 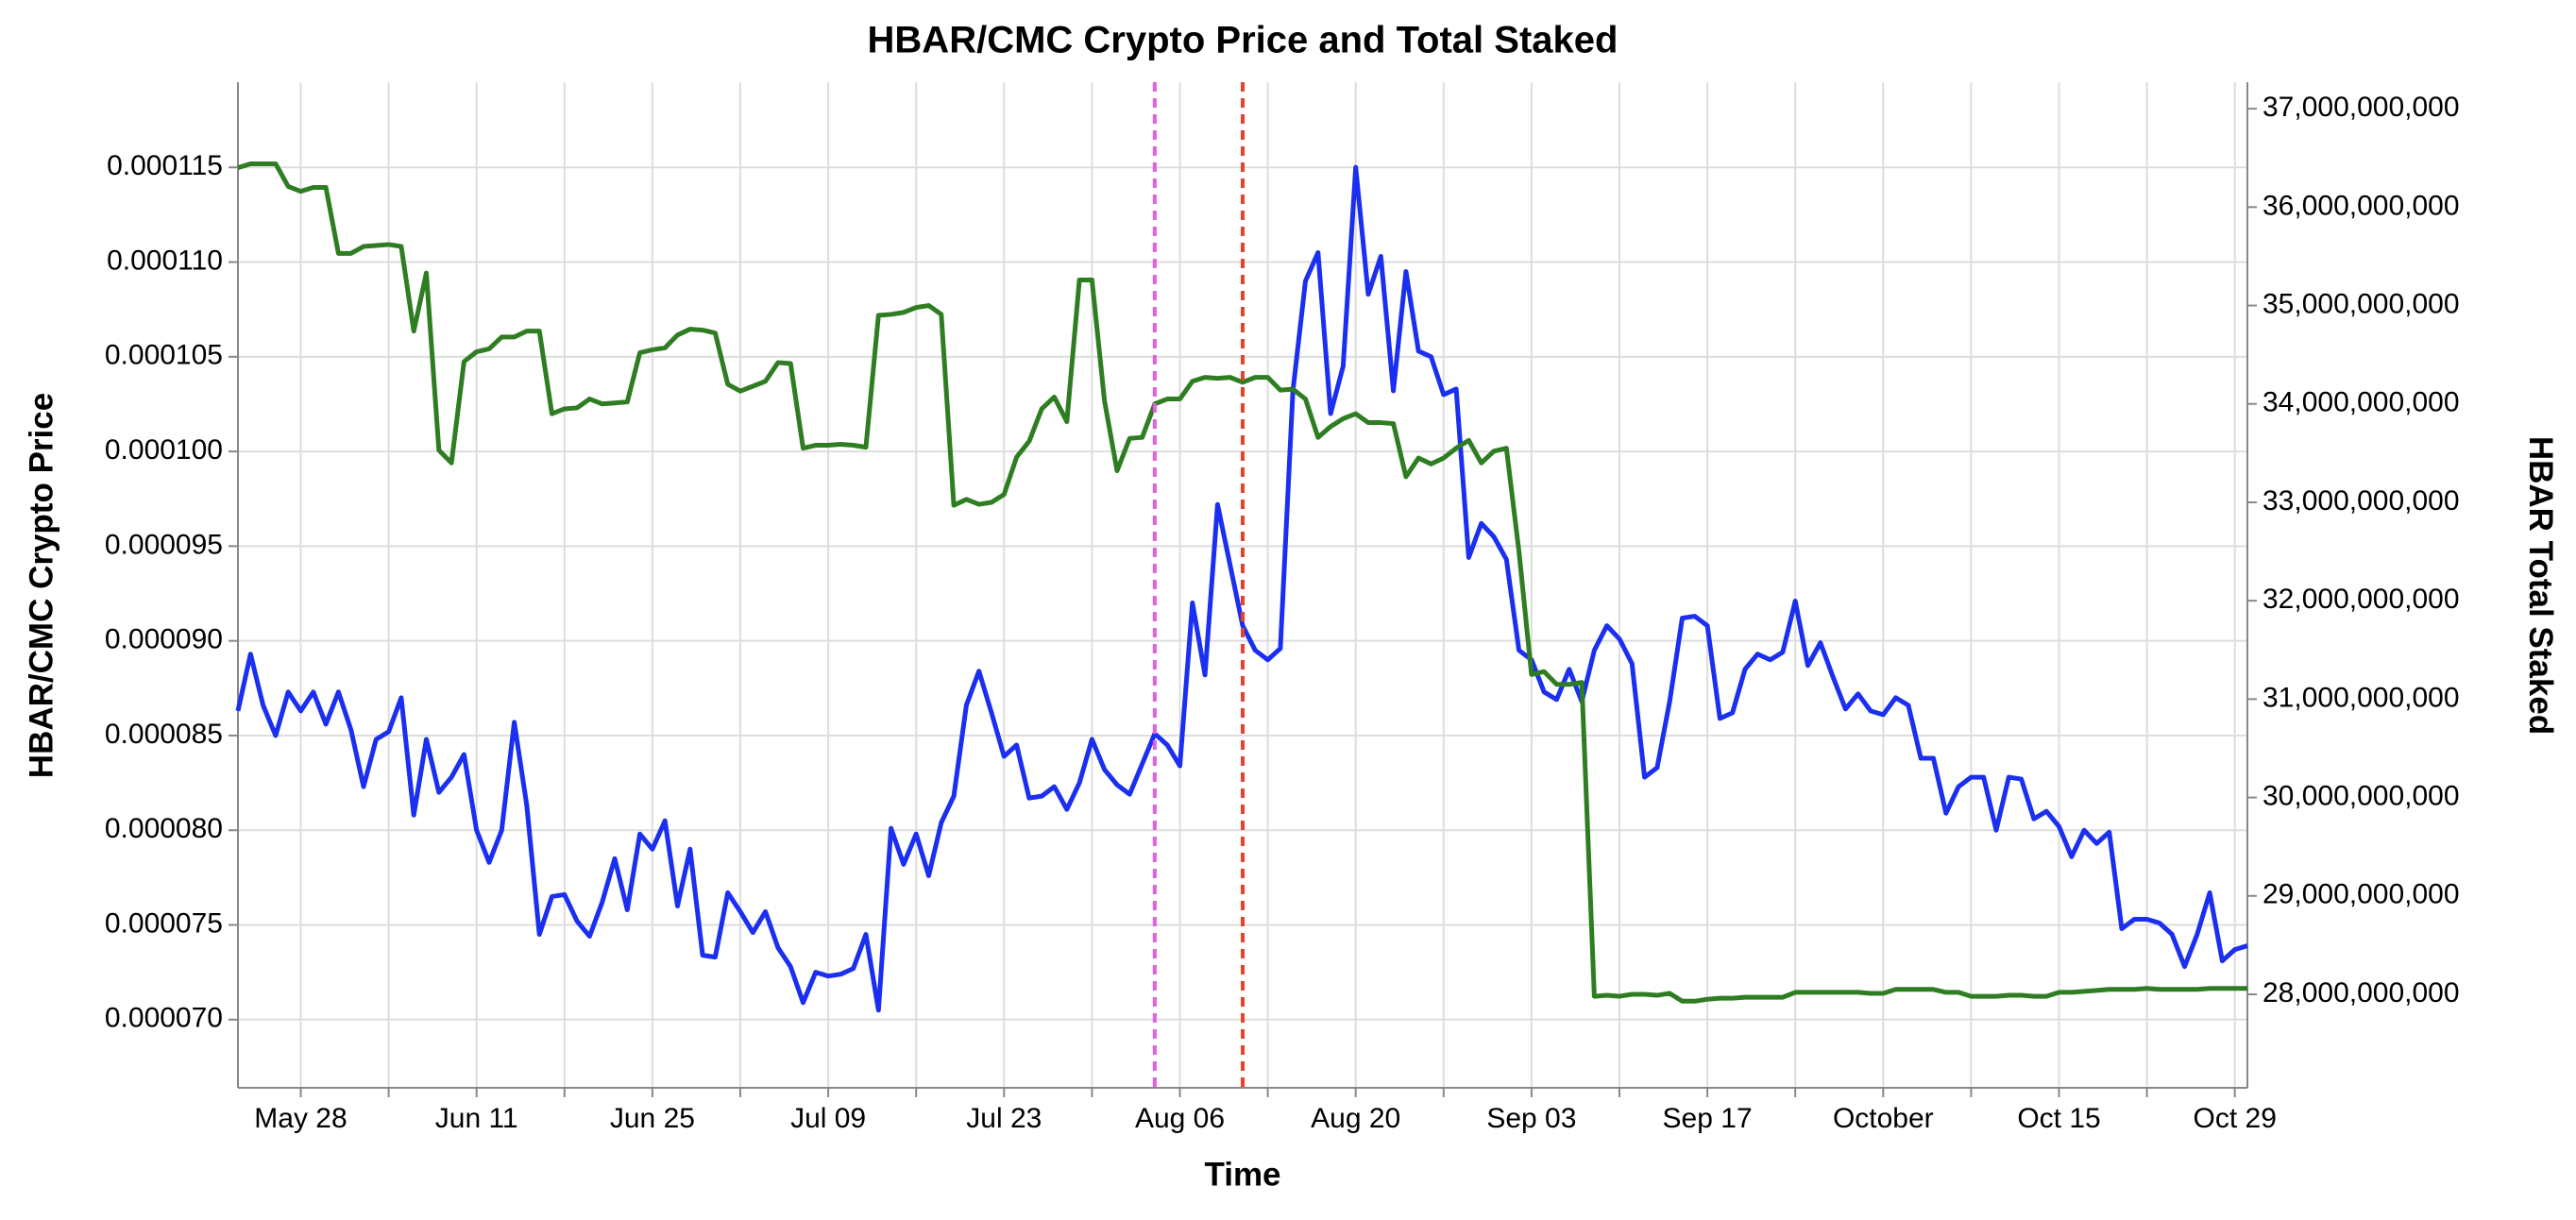 What do you see at coordinates (2361, 303) in the screenshot?
I see `y2-tick-label: 35,000,000,000` at bounding box center [2361, 303].